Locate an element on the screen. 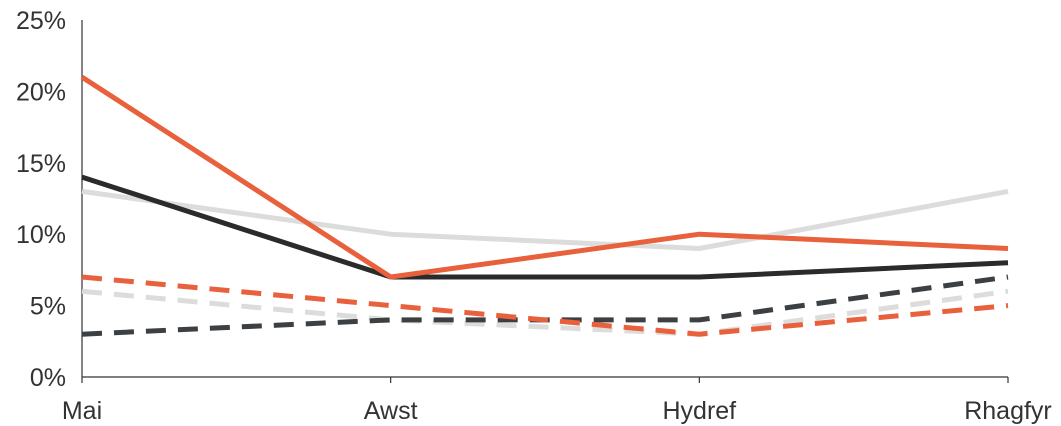  y-tick-label: 10% is located at coordinates (41, 235).